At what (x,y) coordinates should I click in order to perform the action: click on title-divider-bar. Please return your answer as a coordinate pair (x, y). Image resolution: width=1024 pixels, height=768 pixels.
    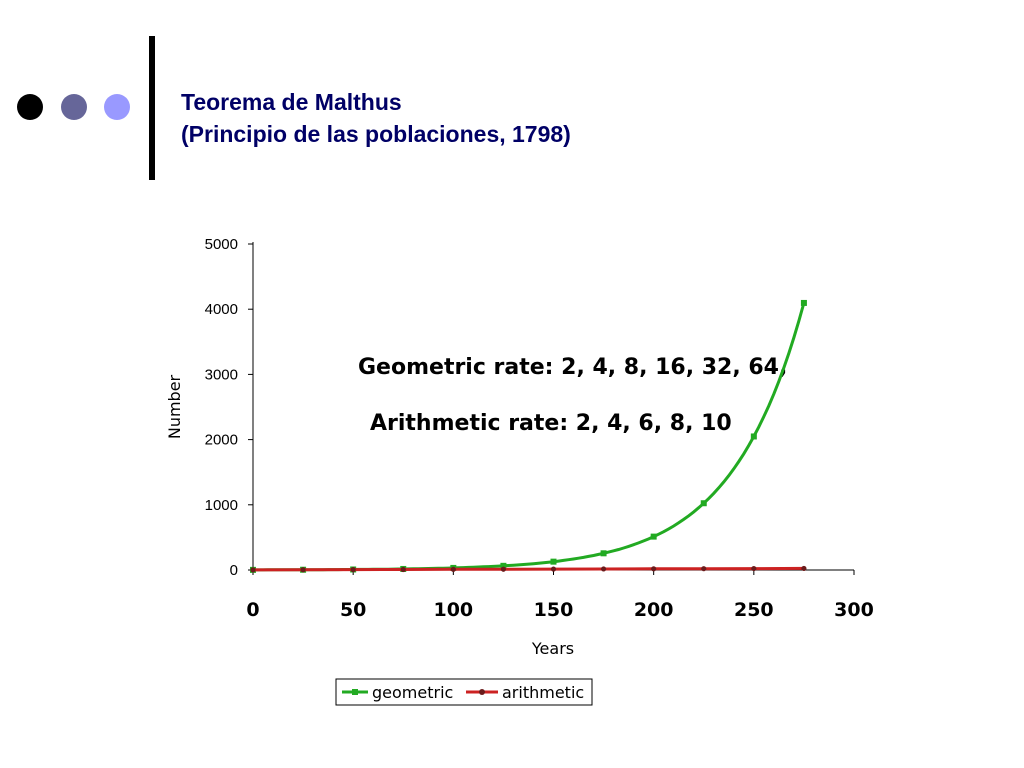
    Looking at the image, I should click on (152, 108).